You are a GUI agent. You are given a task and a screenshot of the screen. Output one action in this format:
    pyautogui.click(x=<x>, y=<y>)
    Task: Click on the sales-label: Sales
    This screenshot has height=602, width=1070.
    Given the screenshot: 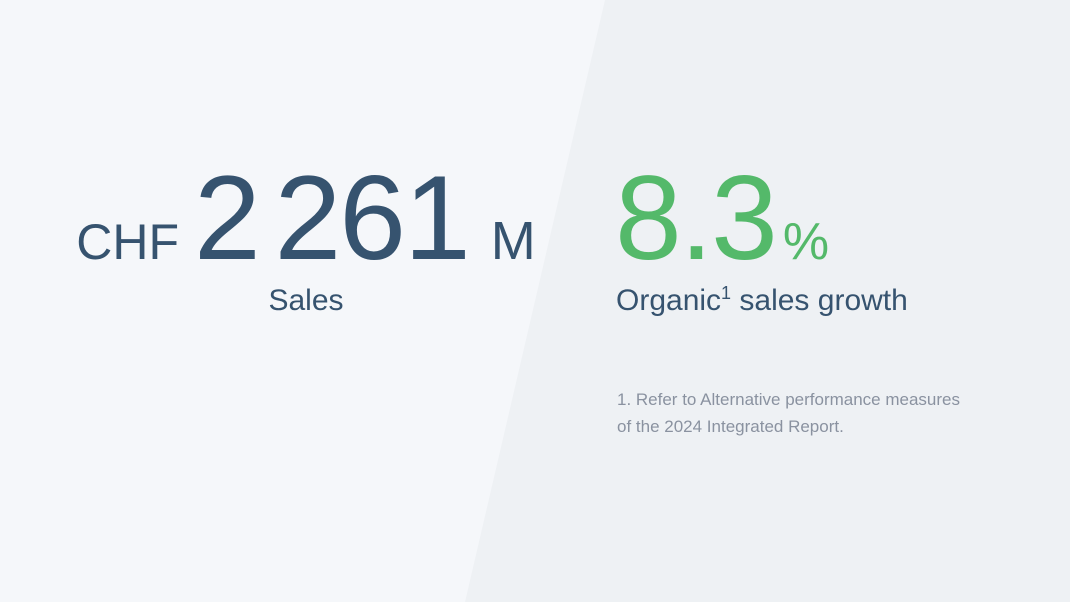 What is the action you would take?
    pyautogui.click(x=306, y=300)
    